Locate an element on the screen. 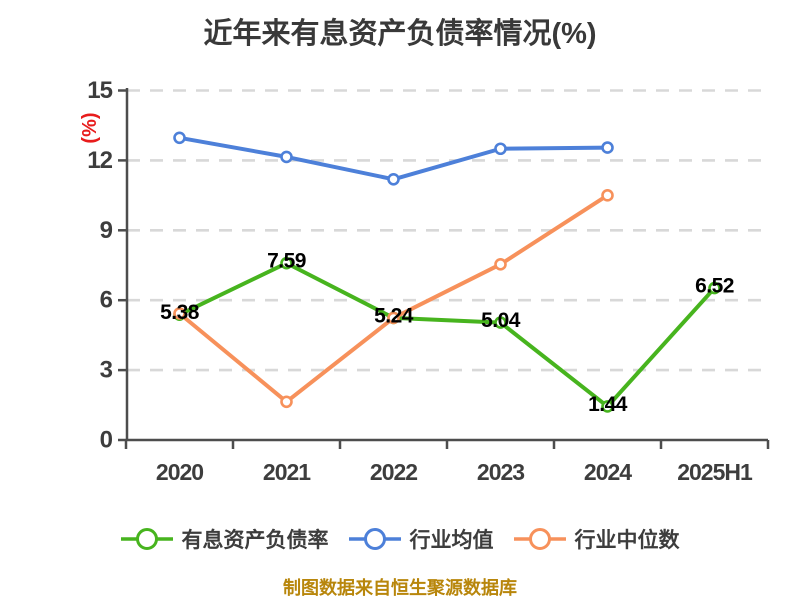 This screenshot has width=800, height=600. data-point-label: 1.44 is located at coordinates (608, 404).